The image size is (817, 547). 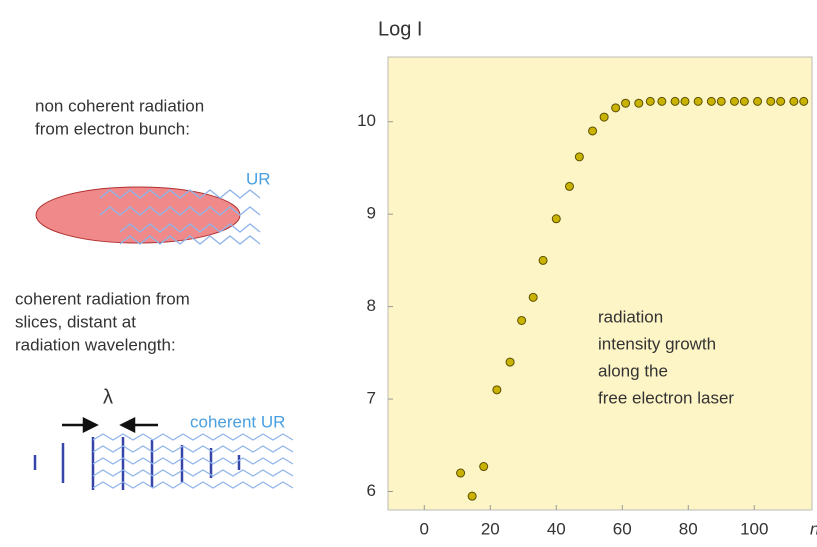 I want to click on electron-bunch, so click(x=138, y=215).